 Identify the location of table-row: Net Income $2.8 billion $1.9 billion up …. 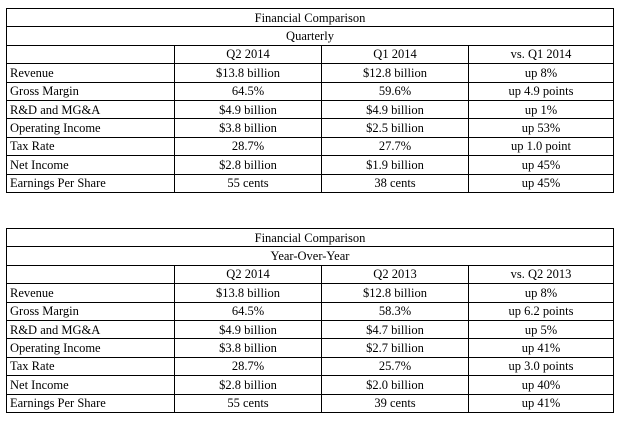
(310, 165).